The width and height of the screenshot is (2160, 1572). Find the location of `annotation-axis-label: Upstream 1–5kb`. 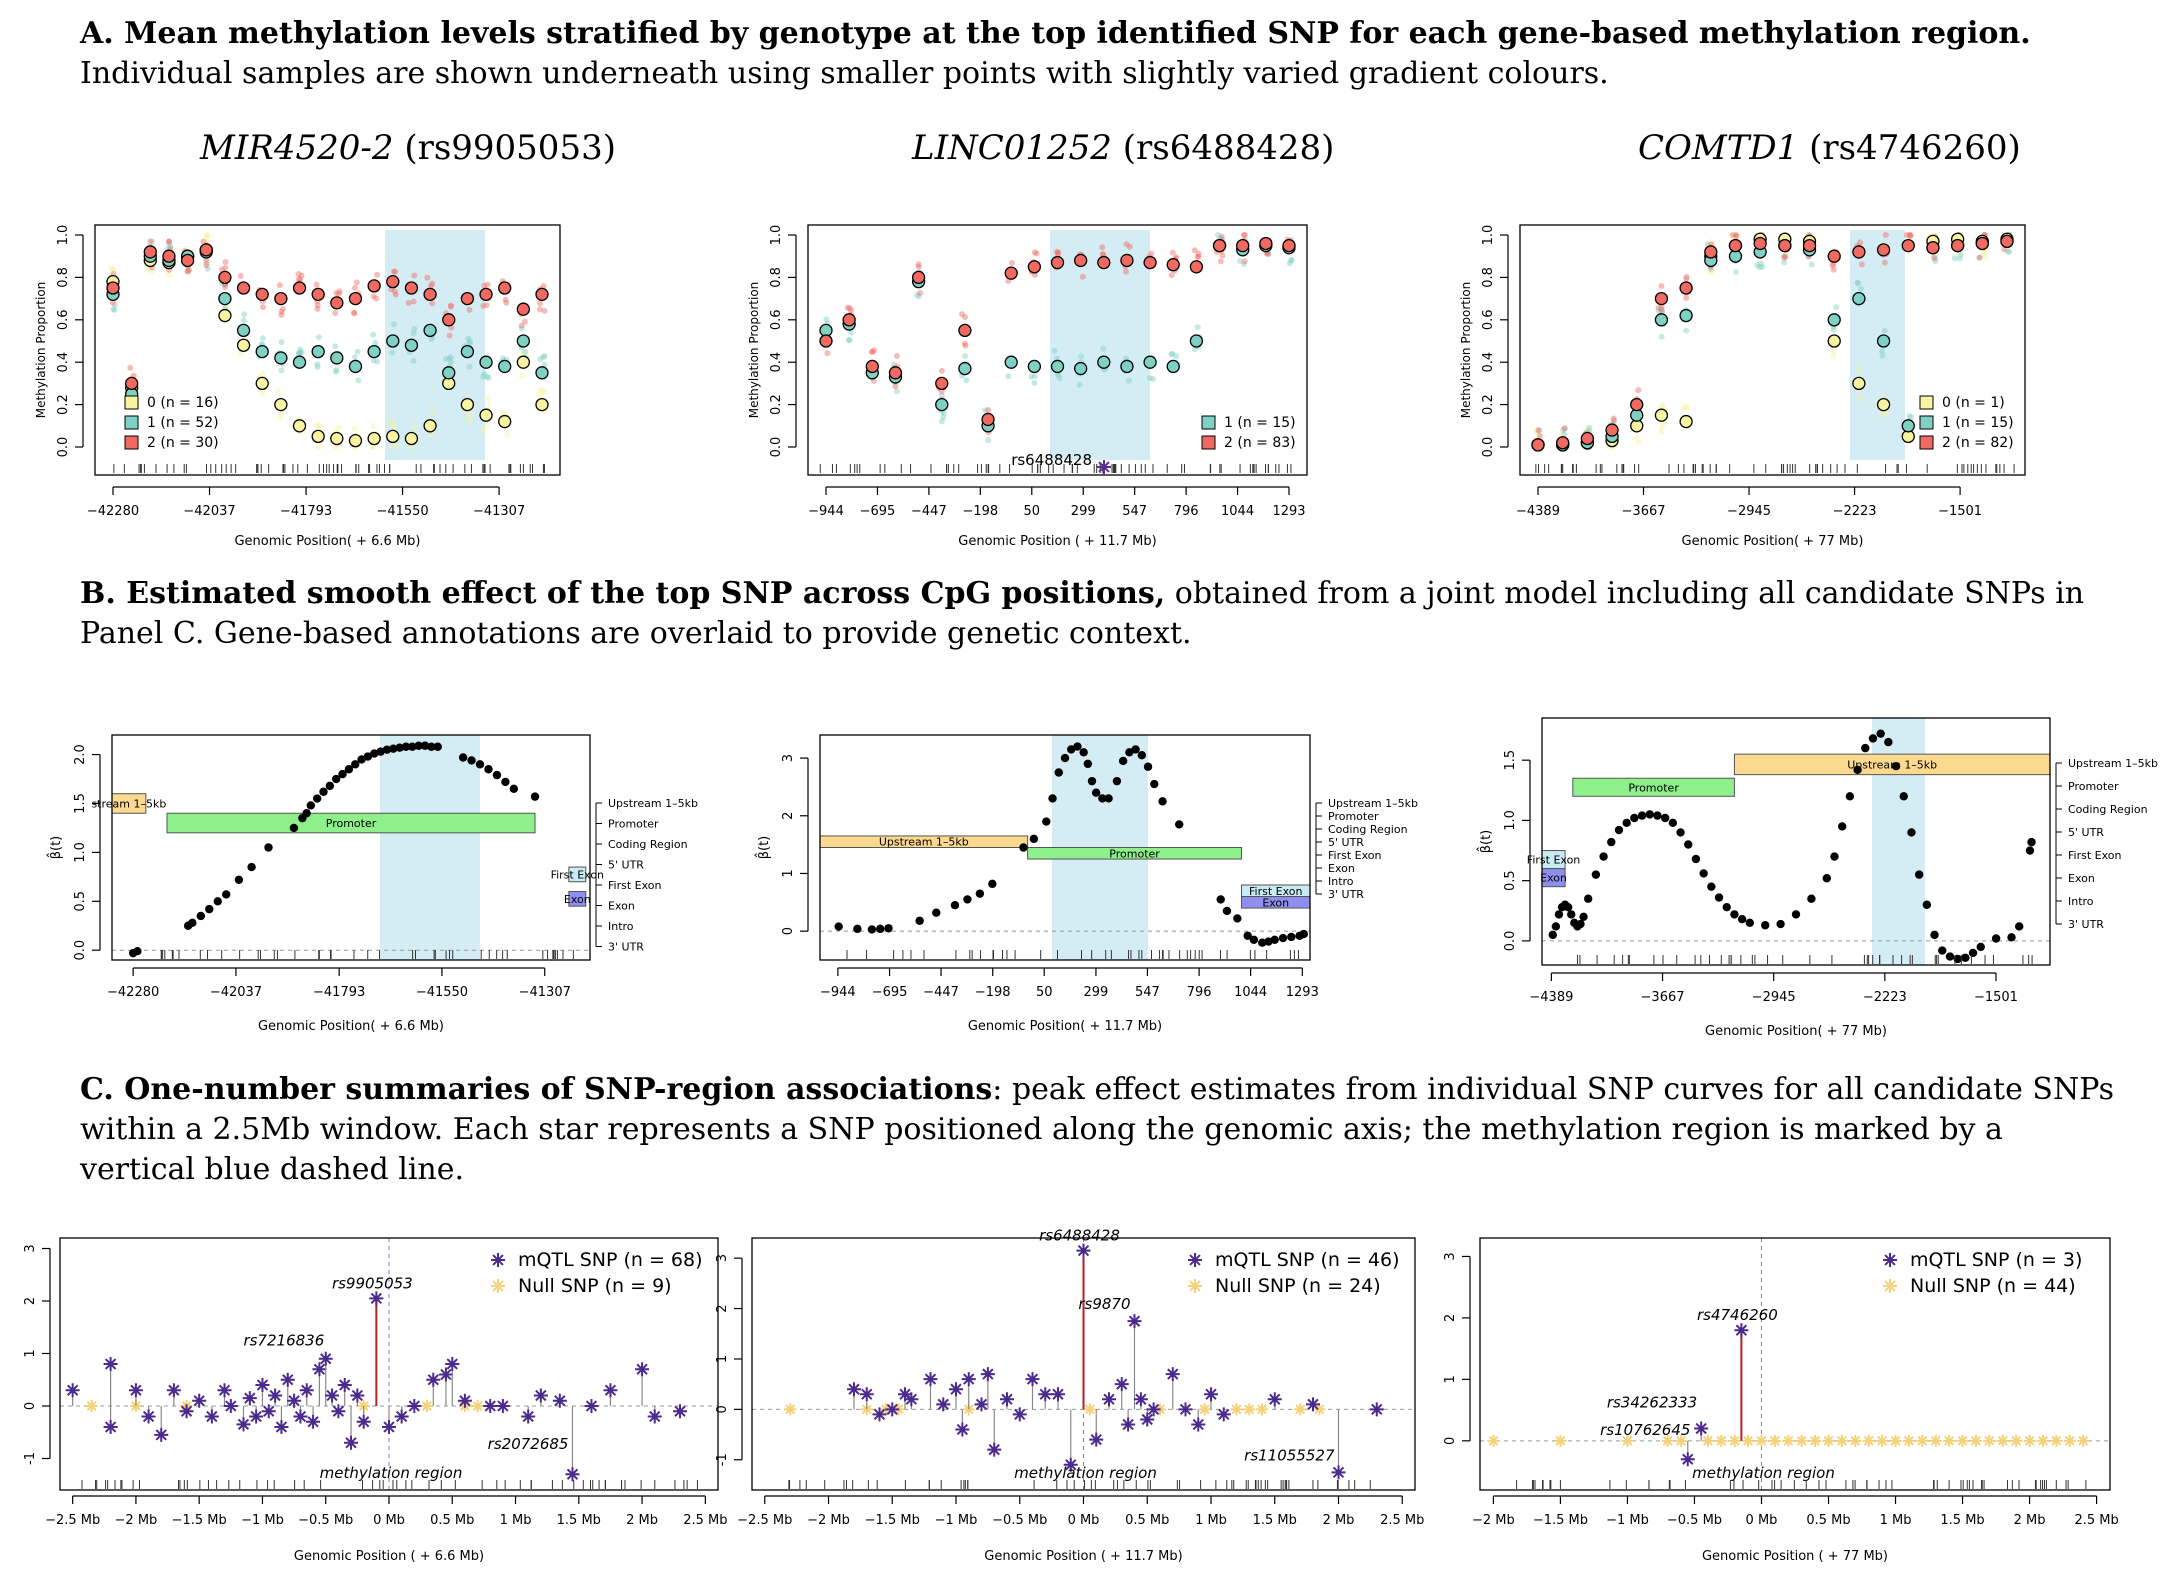

annotation-axis-label: Upstream 1–5kb is located at coordinates (2113, 763).